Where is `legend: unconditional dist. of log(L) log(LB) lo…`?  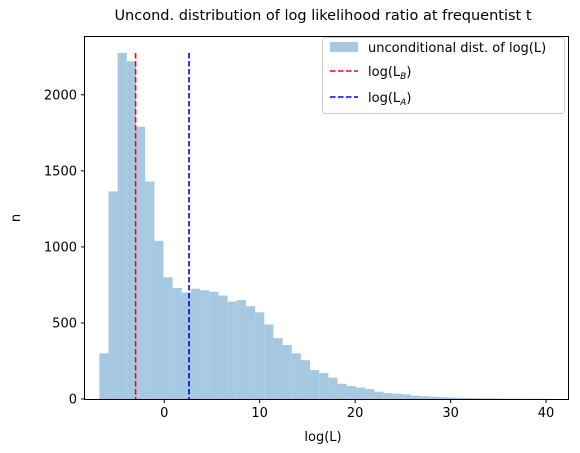 legend: unconditional dist. of log(L) log(LB) lo… is located at coordinates (443, 75).